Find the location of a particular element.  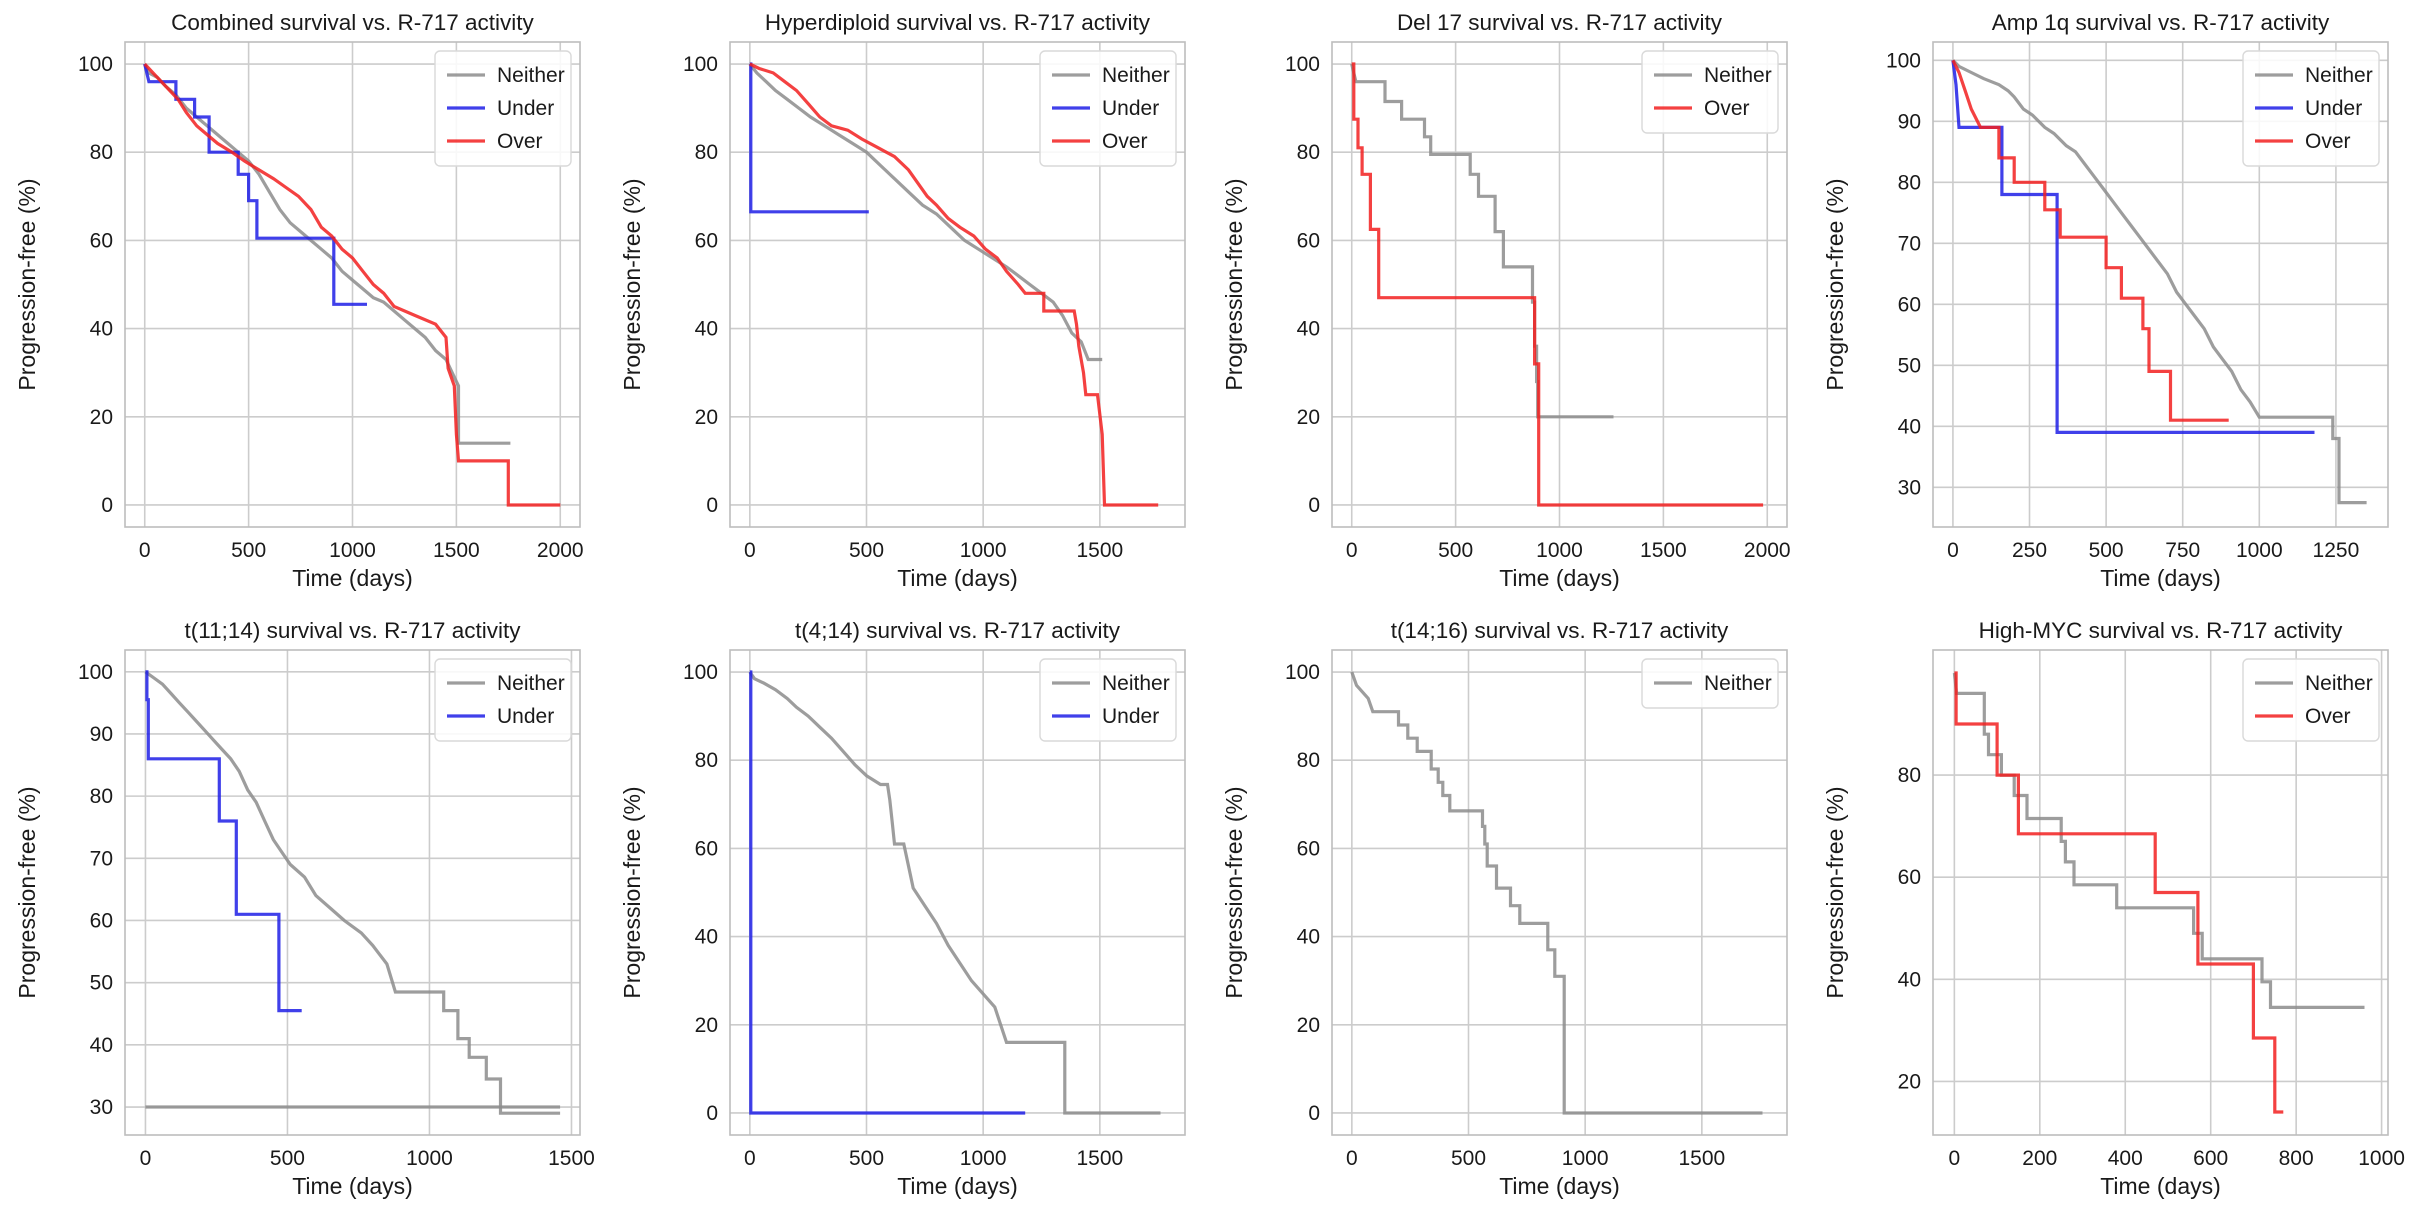

x-tick-label: 2000 is located at coordinates (560, 550).